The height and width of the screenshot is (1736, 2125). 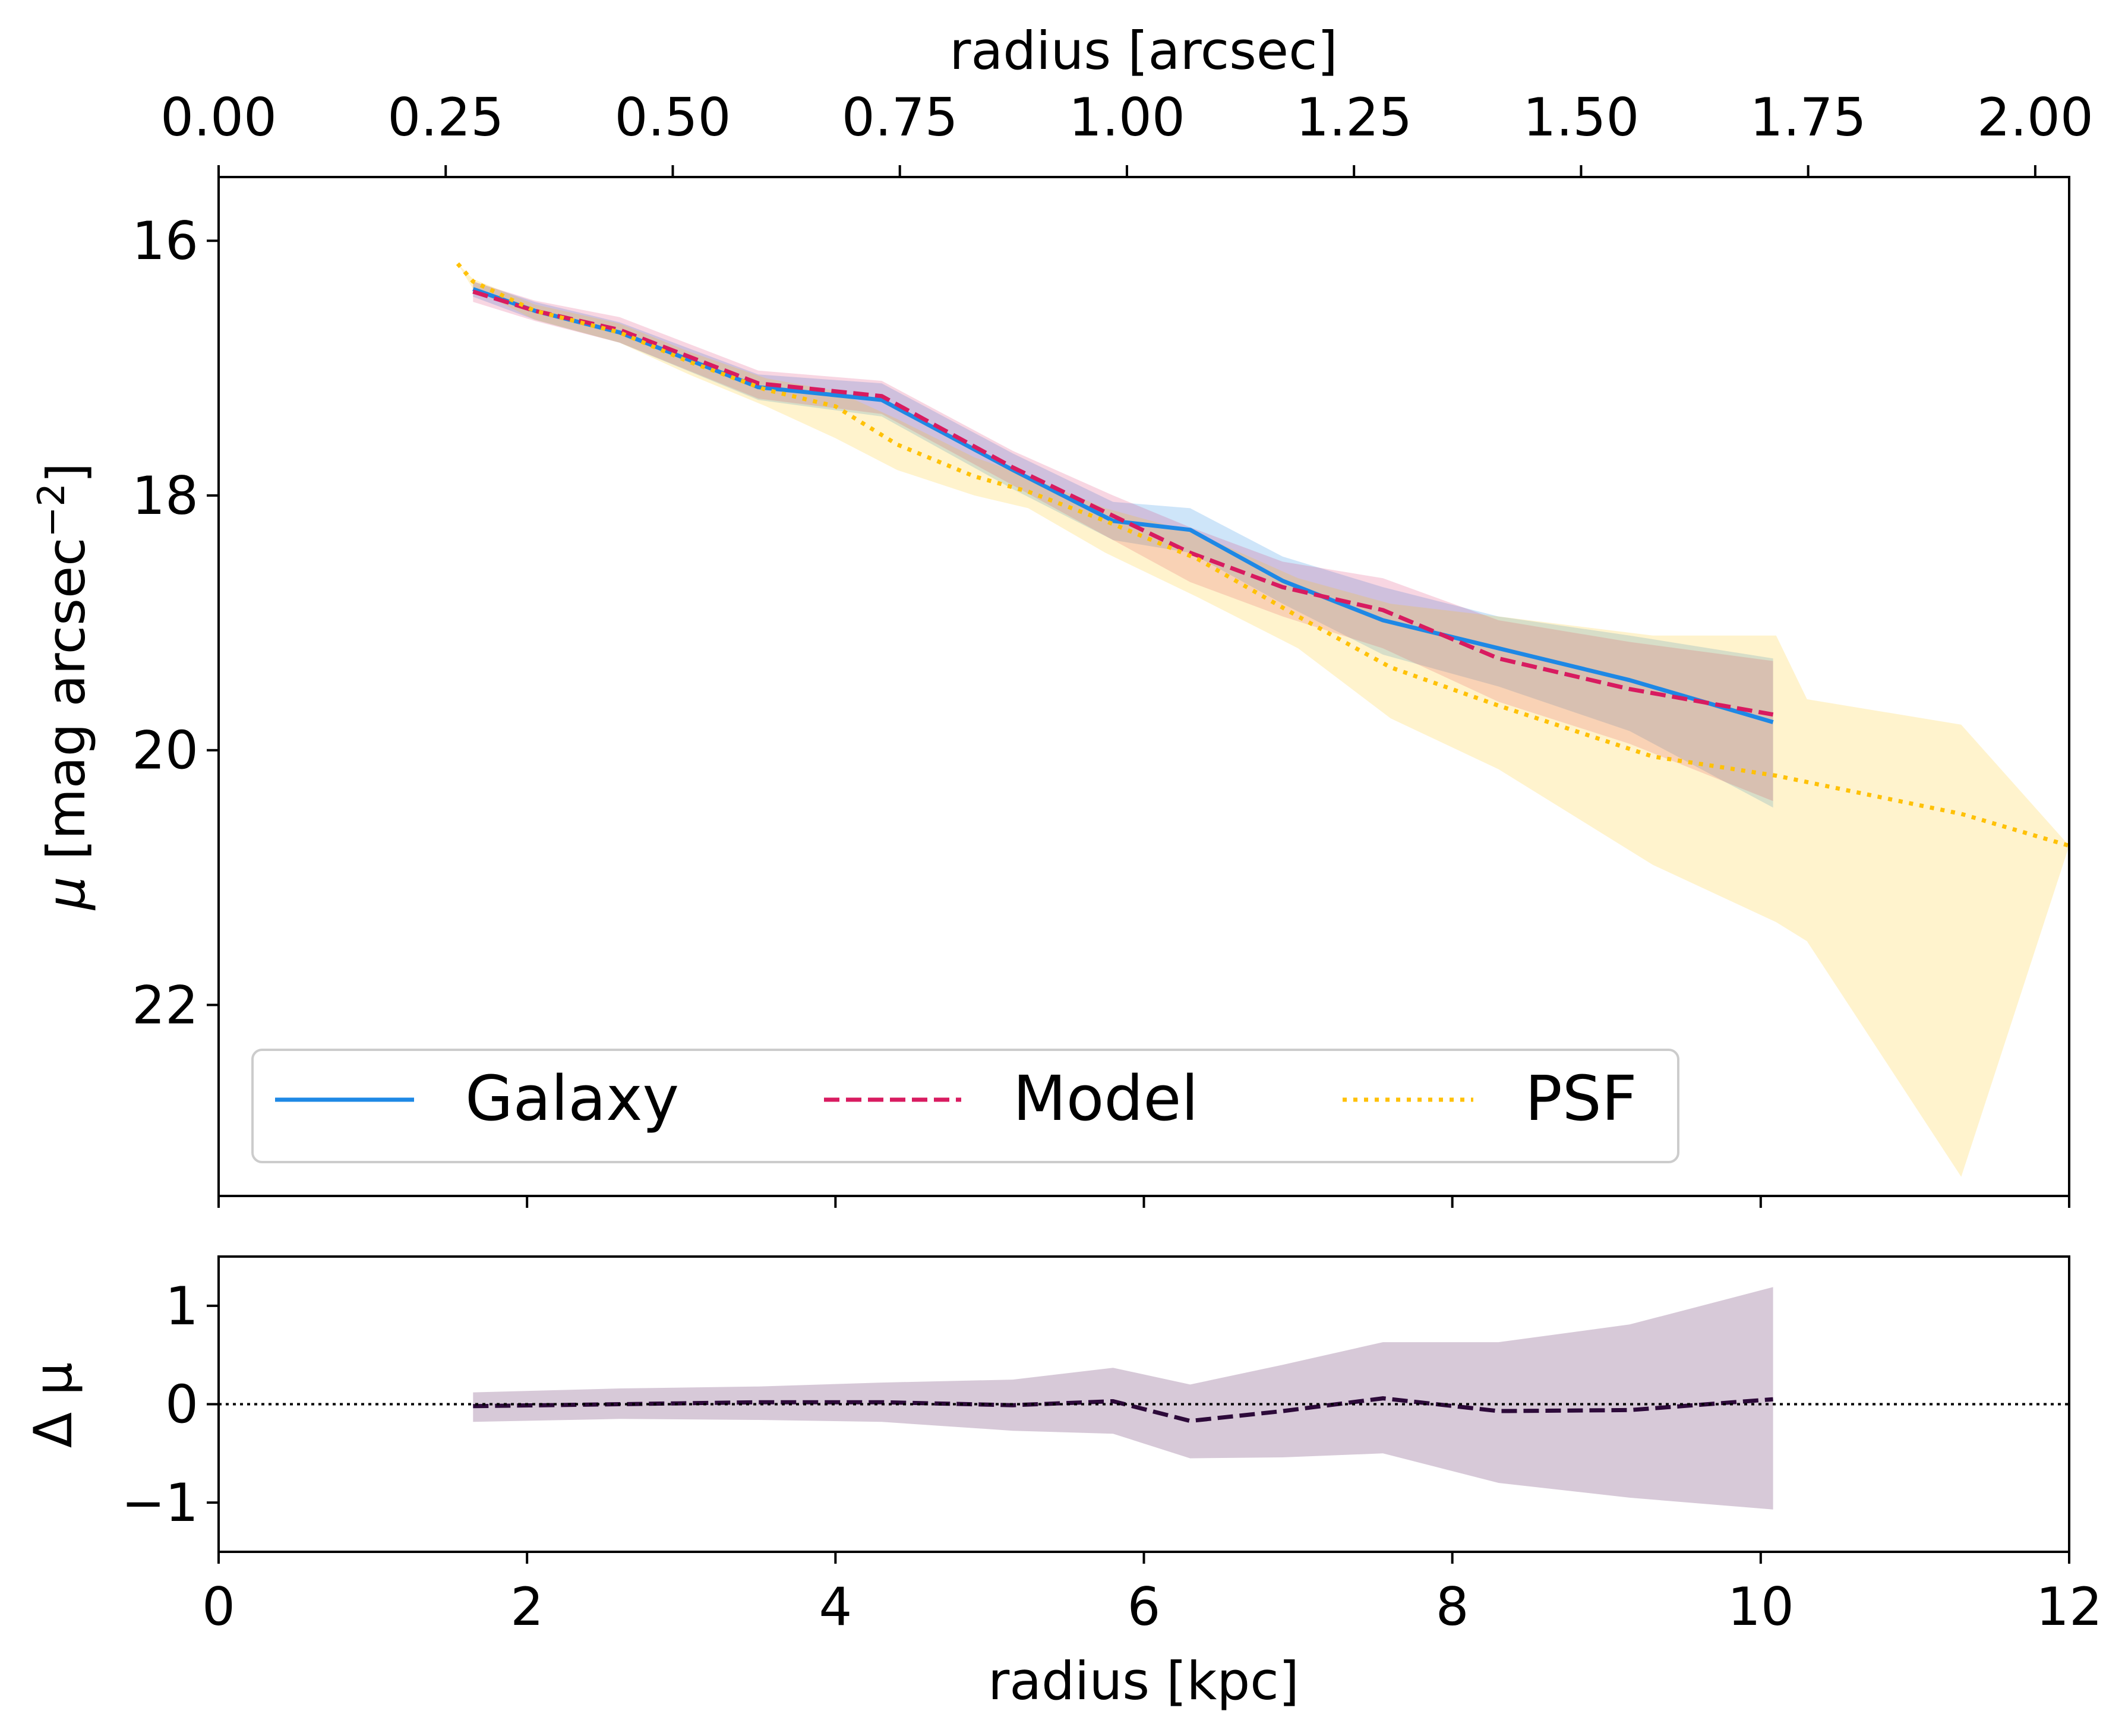 I want to click on ylabel-close: ], so click(x=66, y=473).